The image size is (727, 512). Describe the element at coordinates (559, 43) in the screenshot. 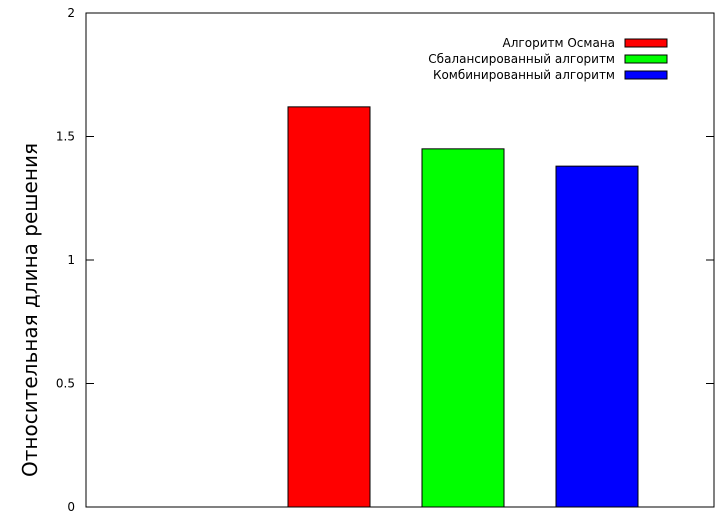

I see `legend-label: Алгоритм Османа` at that location.